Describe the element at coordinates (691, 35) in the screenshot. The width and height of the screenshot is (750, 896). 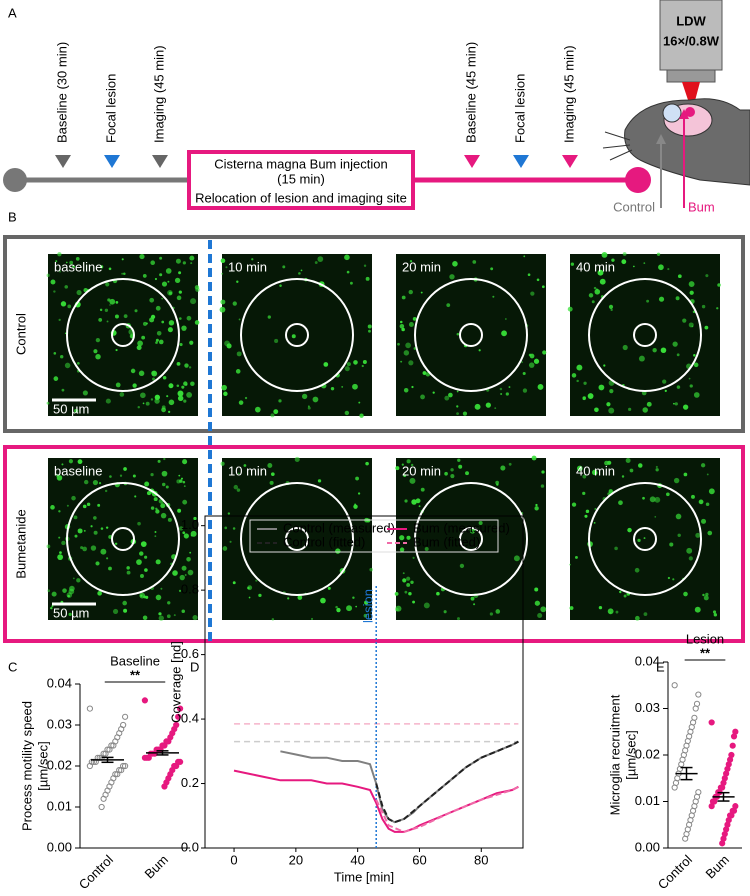
I see `objective` at that location.